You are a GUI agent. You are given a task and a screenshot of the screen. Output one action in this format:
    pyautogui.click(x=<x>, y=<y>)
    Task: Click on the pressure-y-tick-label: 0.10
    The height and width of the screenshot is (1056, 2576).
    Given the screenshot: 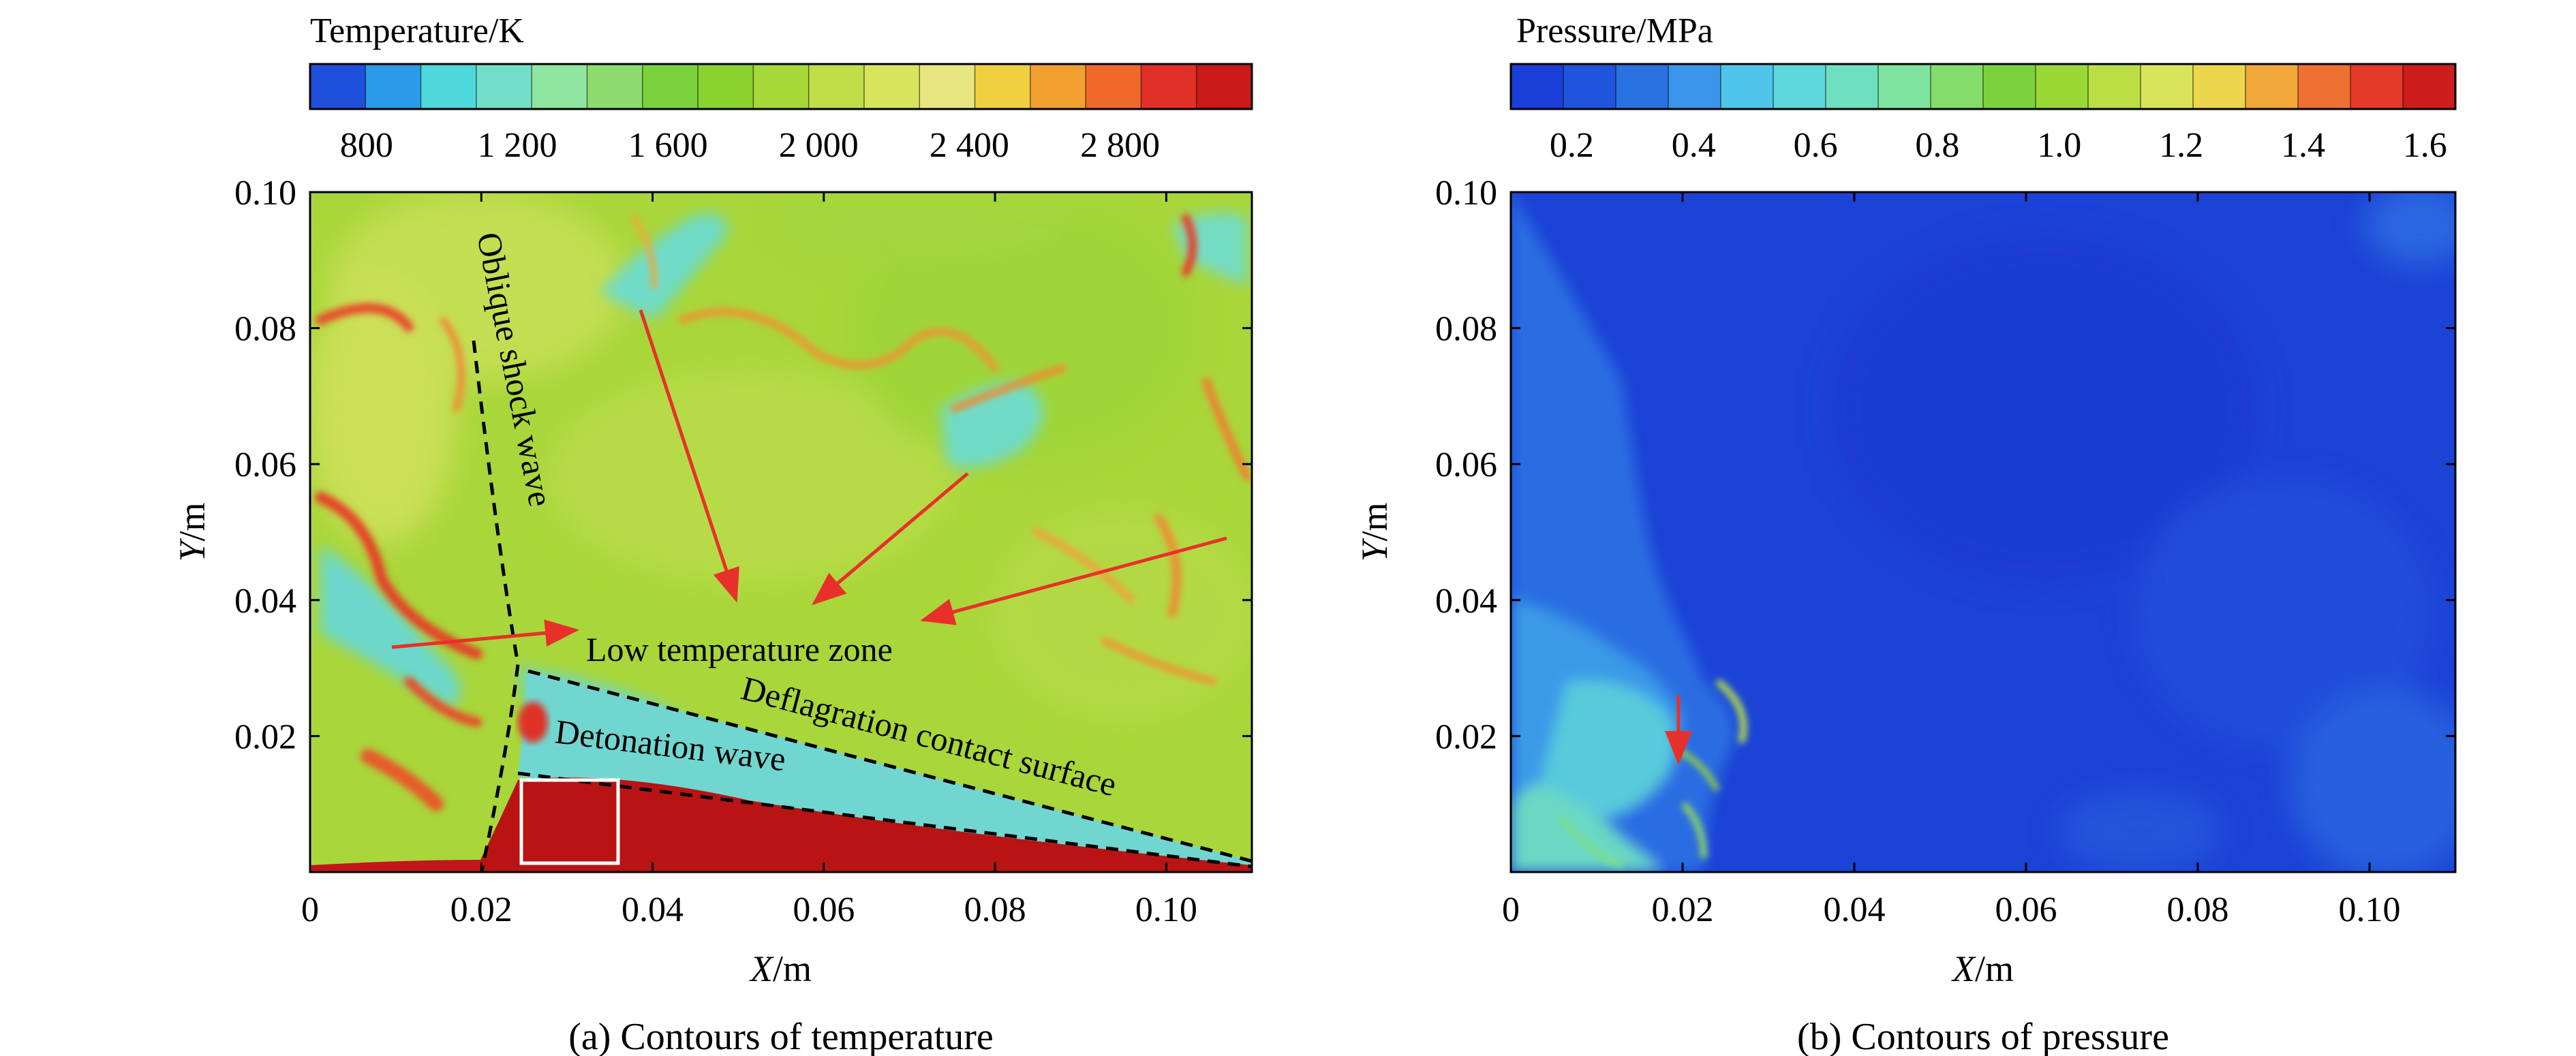 What is the action you would take?
    pyautogui.click(x=1466, y=193)
    